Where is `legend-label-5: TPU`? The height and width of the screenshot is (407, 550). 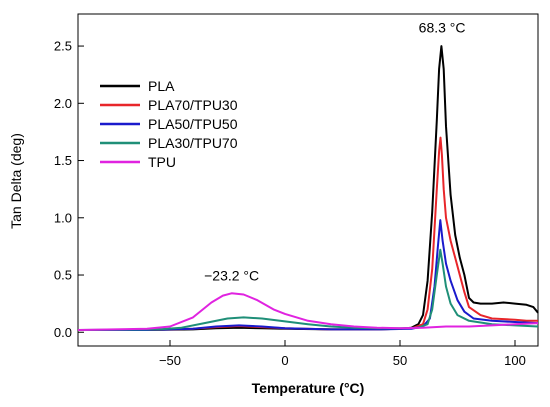
legend-label-5: TPU is located at coordinates (162, 162).